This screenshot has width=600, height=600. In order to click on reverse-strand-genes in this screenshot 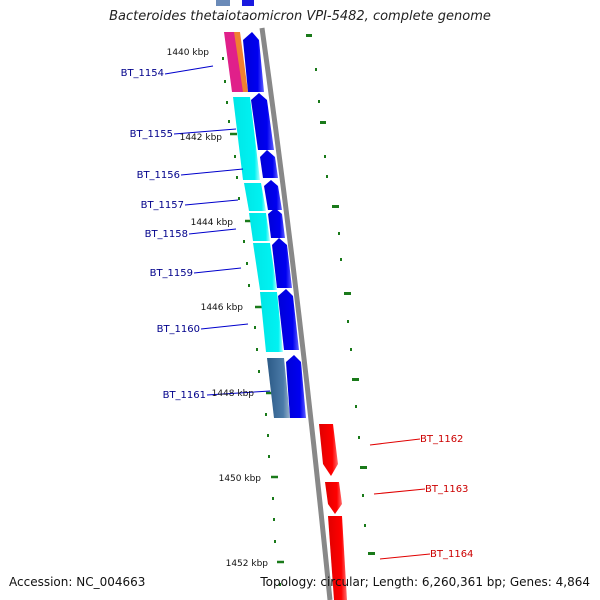, I will do `click(274, 225)`.